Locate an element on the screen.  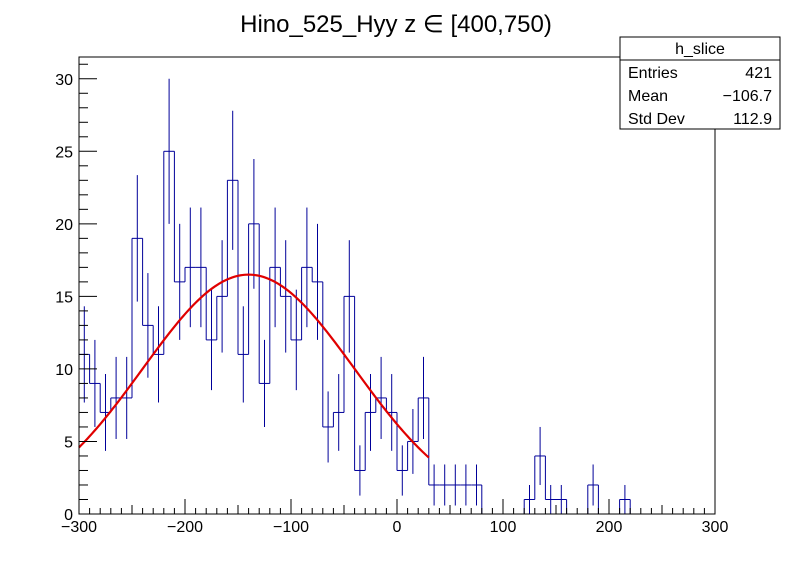
y-tick-label: 0 is located at coordinates (68, 515).